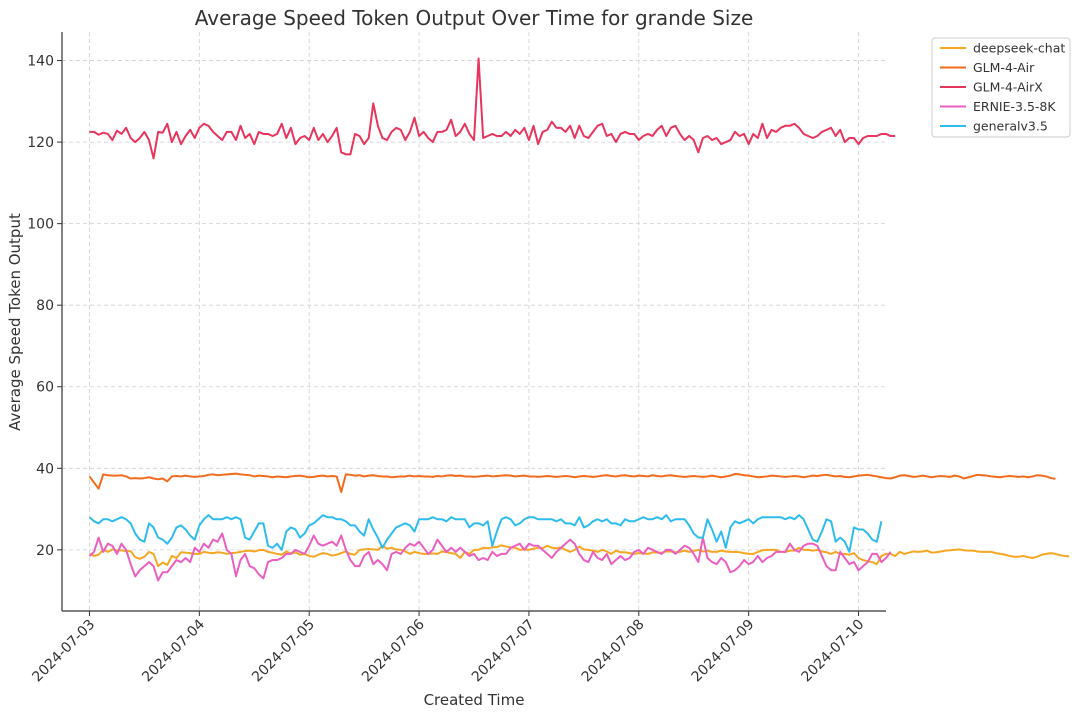 Image resolution: width=1080 pixels, height=718 pixels. What do you see at coordinates (40, 143) in the screenshot?
I see `y-tick-label: 120` at bounding box center [40, 143].